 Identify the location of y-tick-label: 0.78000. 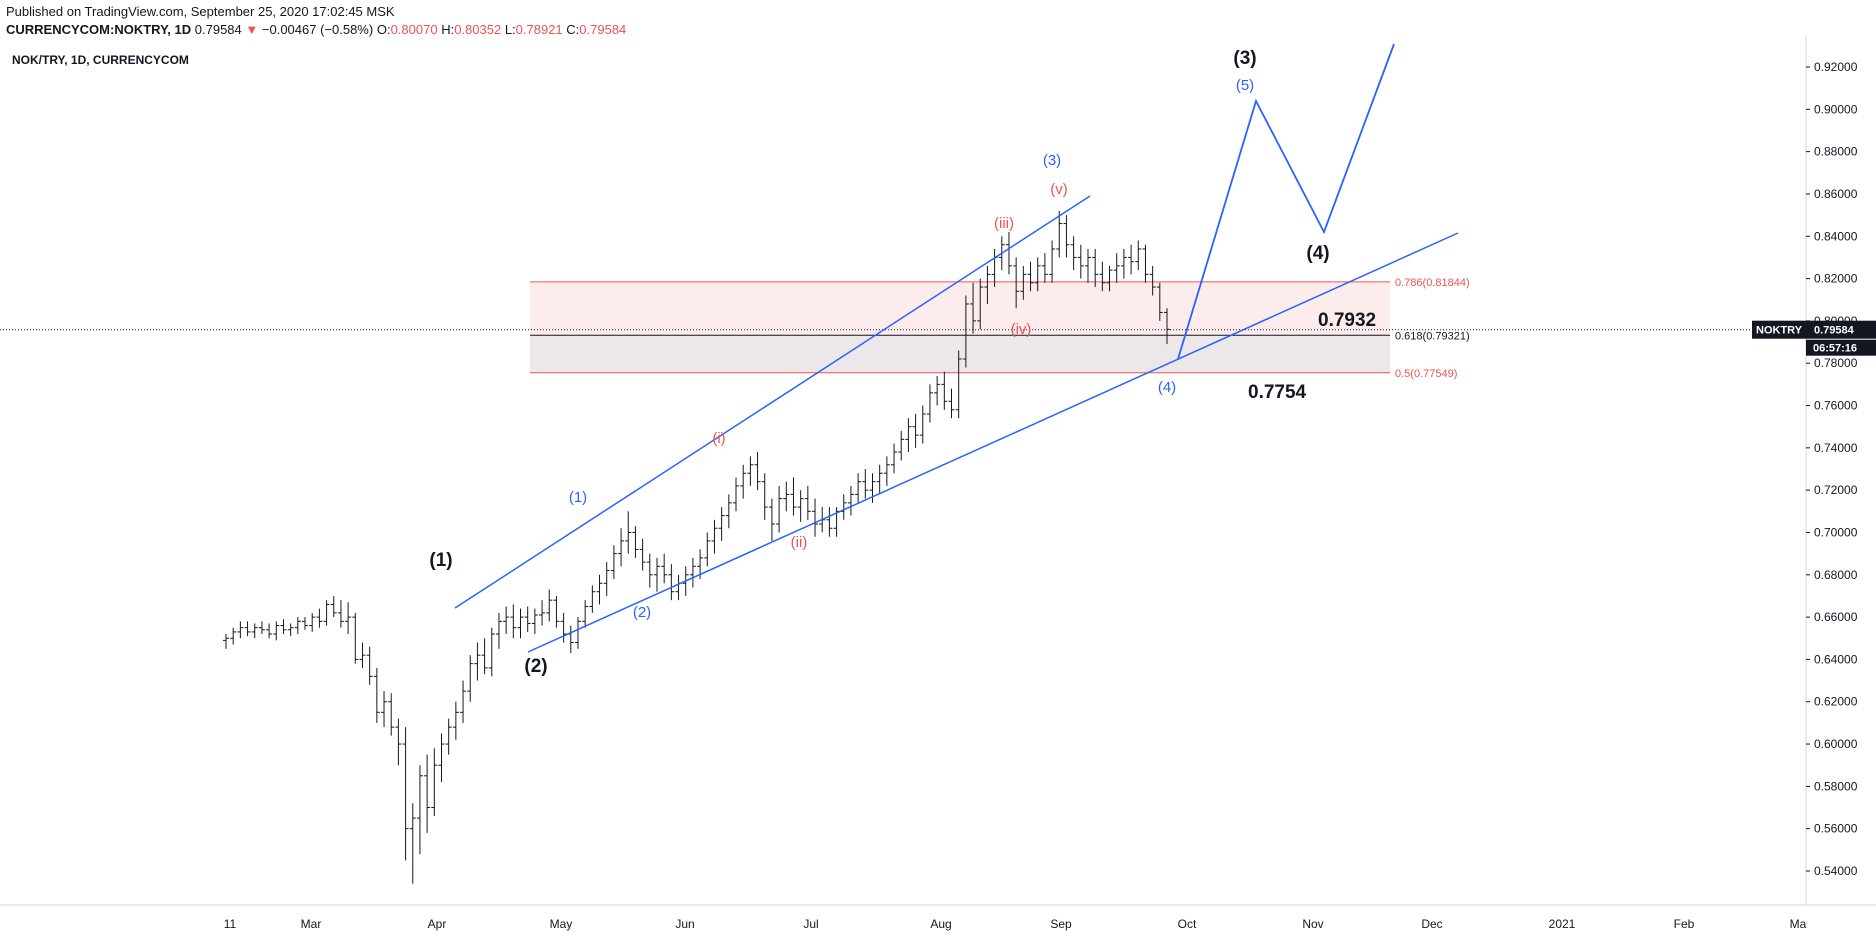
(1836, 363).